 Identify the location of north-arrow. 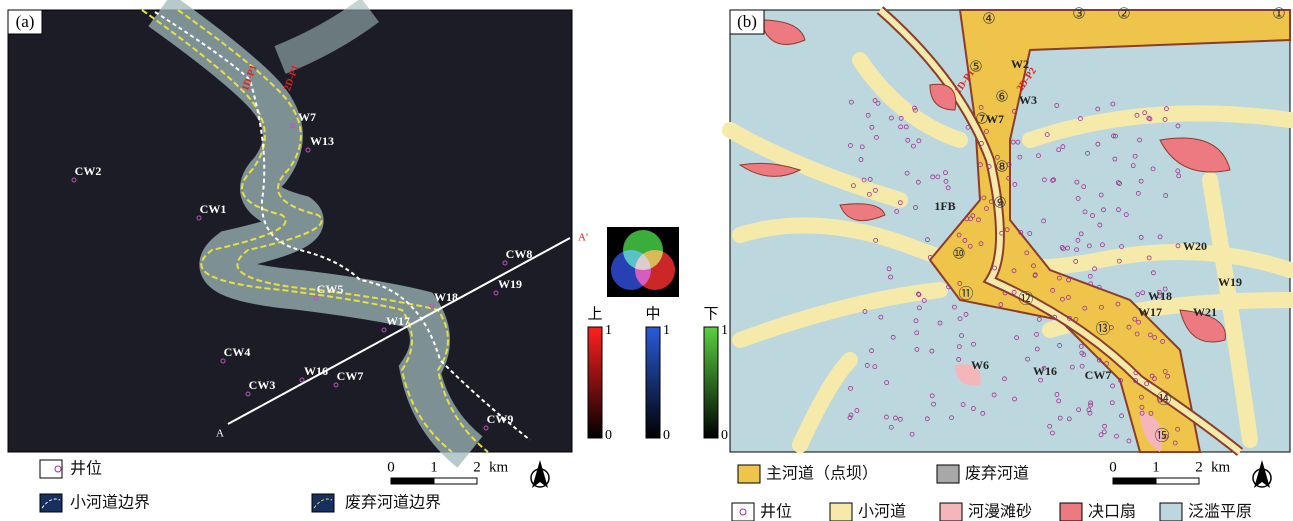
(1262, 474).